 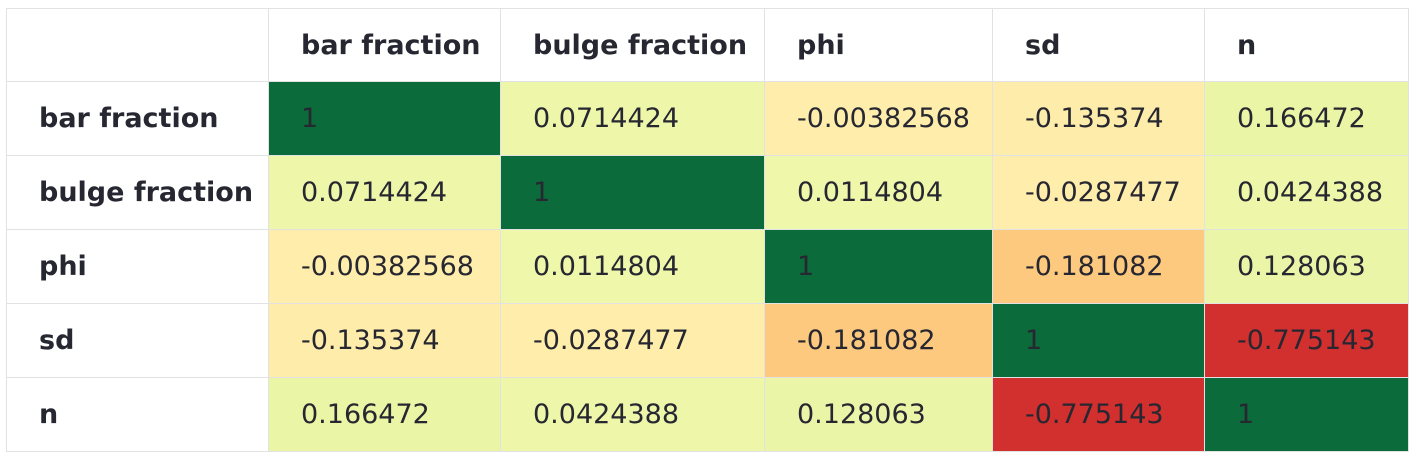 I want to click on row-header-phi: phi, so click(x=137, y=266).